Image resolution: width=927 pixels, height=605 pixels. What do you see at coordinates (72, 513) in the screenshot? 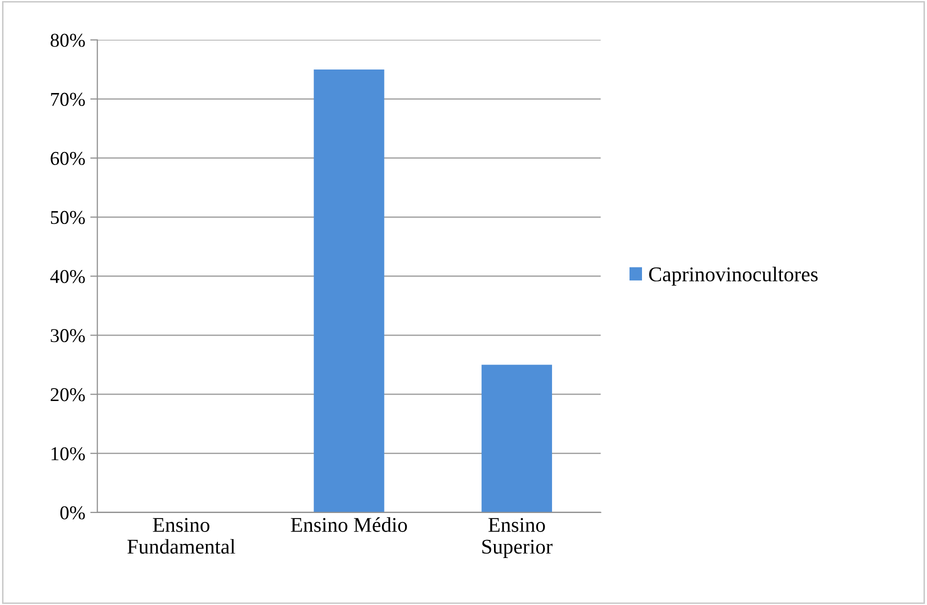
I see `y-tick-label: 0%` at bounding box center [72, 513].